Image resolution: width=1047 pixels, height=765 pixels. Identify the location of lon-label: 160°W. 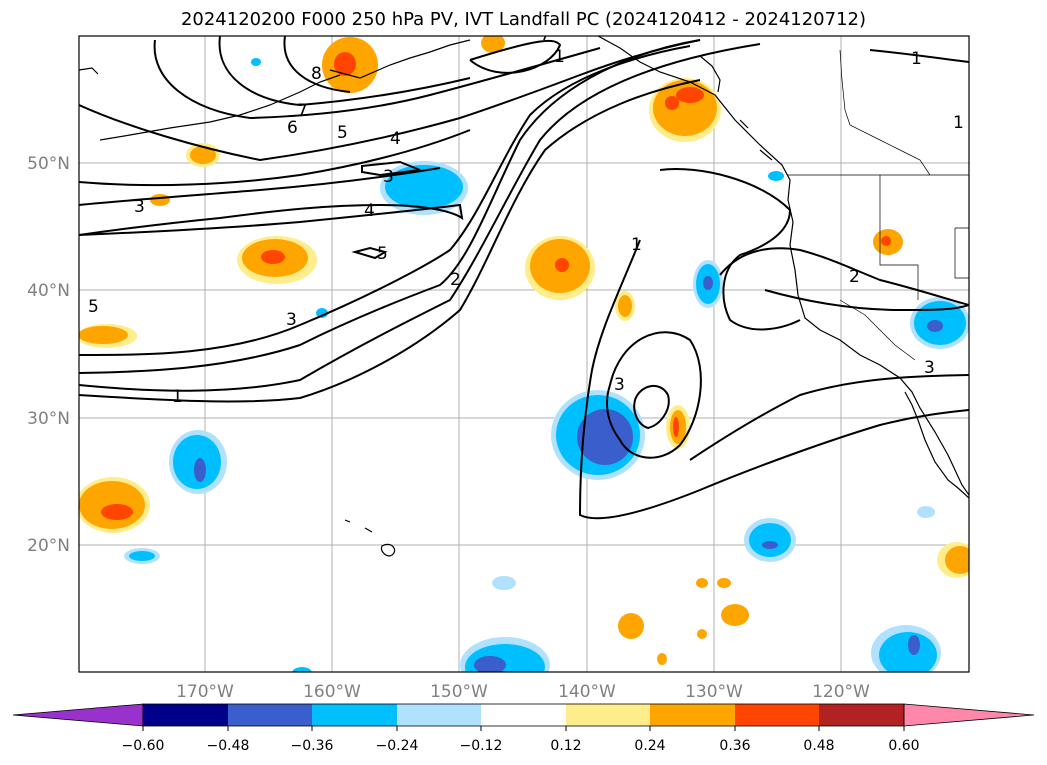
(332, 692).